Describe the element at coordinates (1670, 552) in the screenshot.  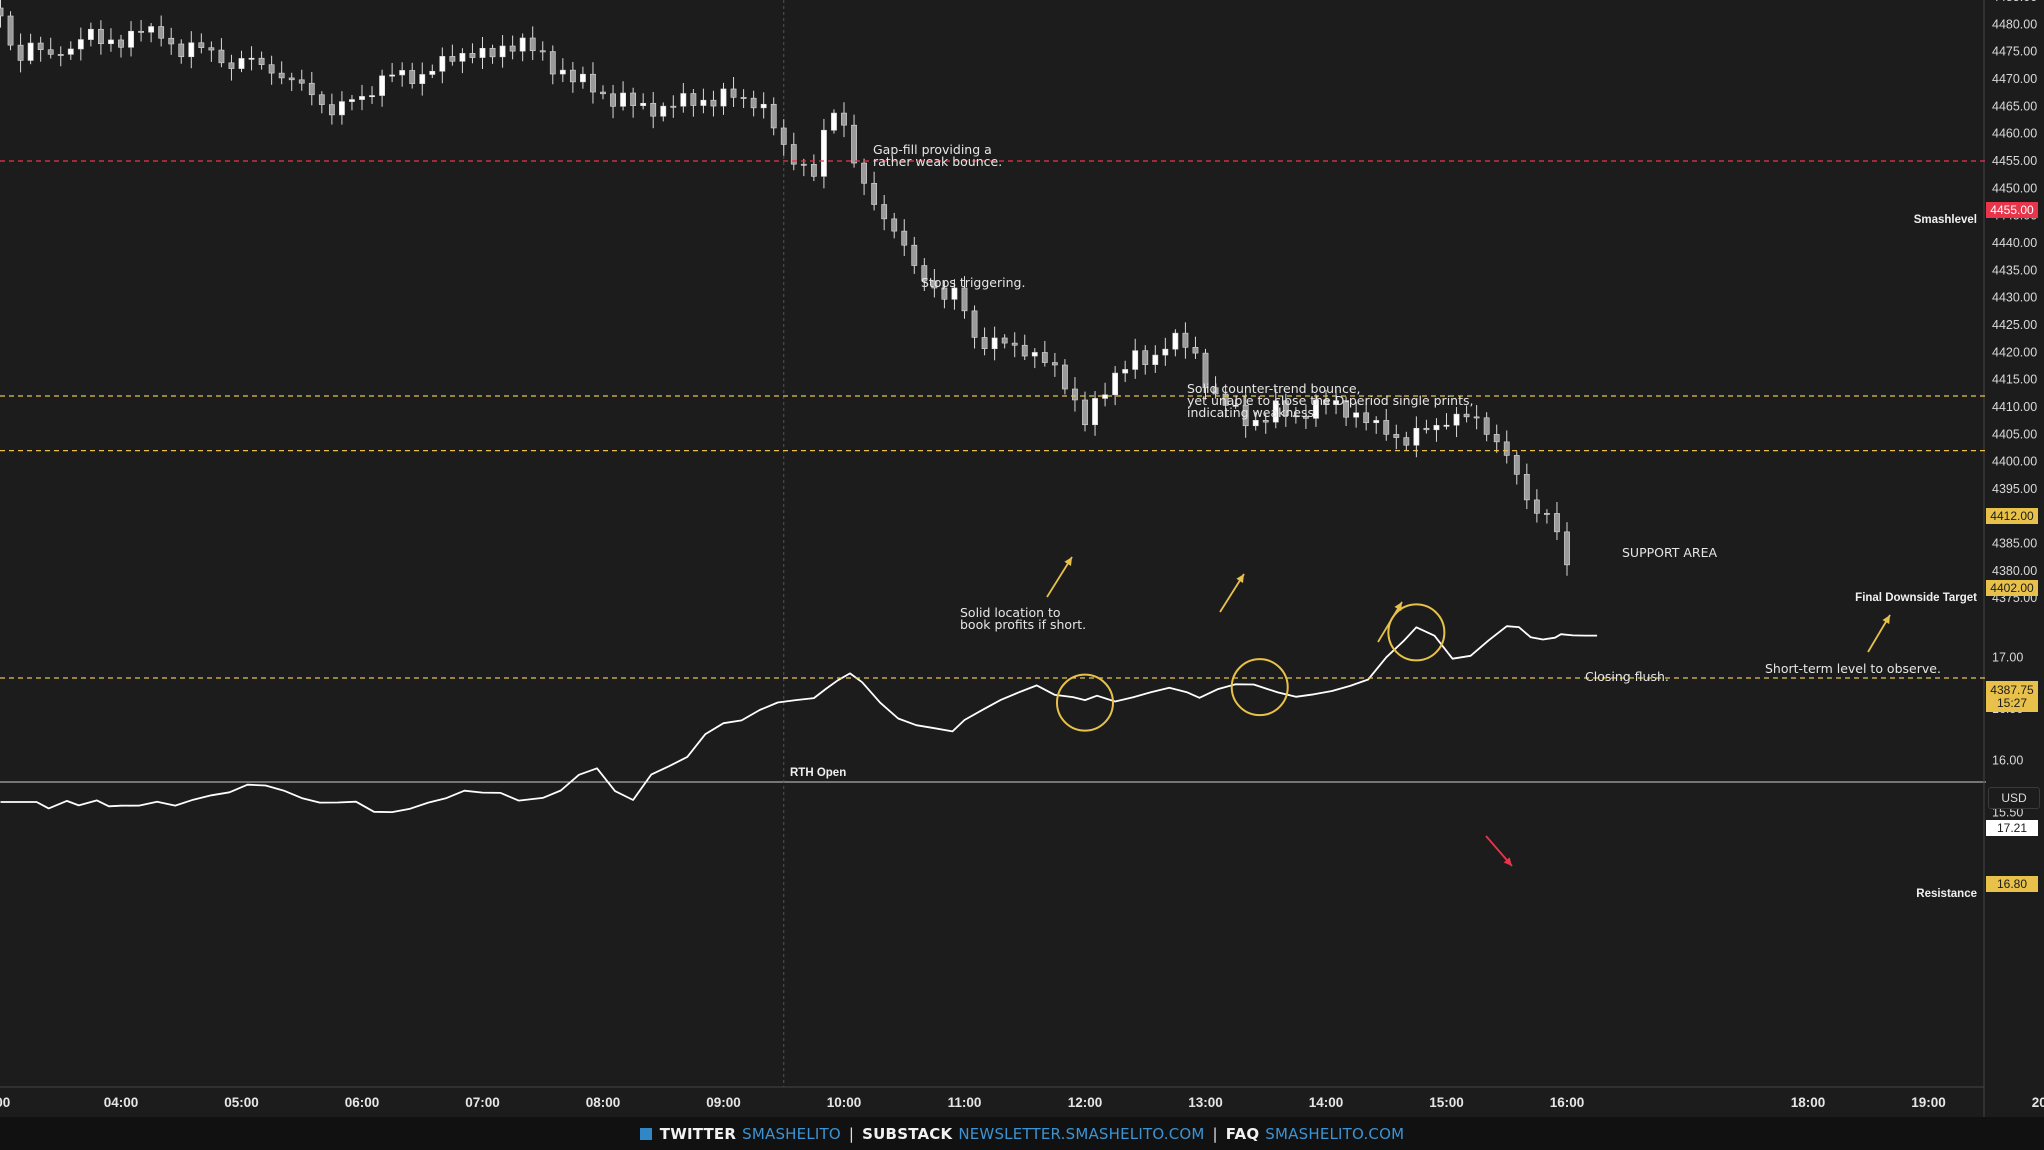
I see `annotation-support-area: SUPPORT AREA` at that location.